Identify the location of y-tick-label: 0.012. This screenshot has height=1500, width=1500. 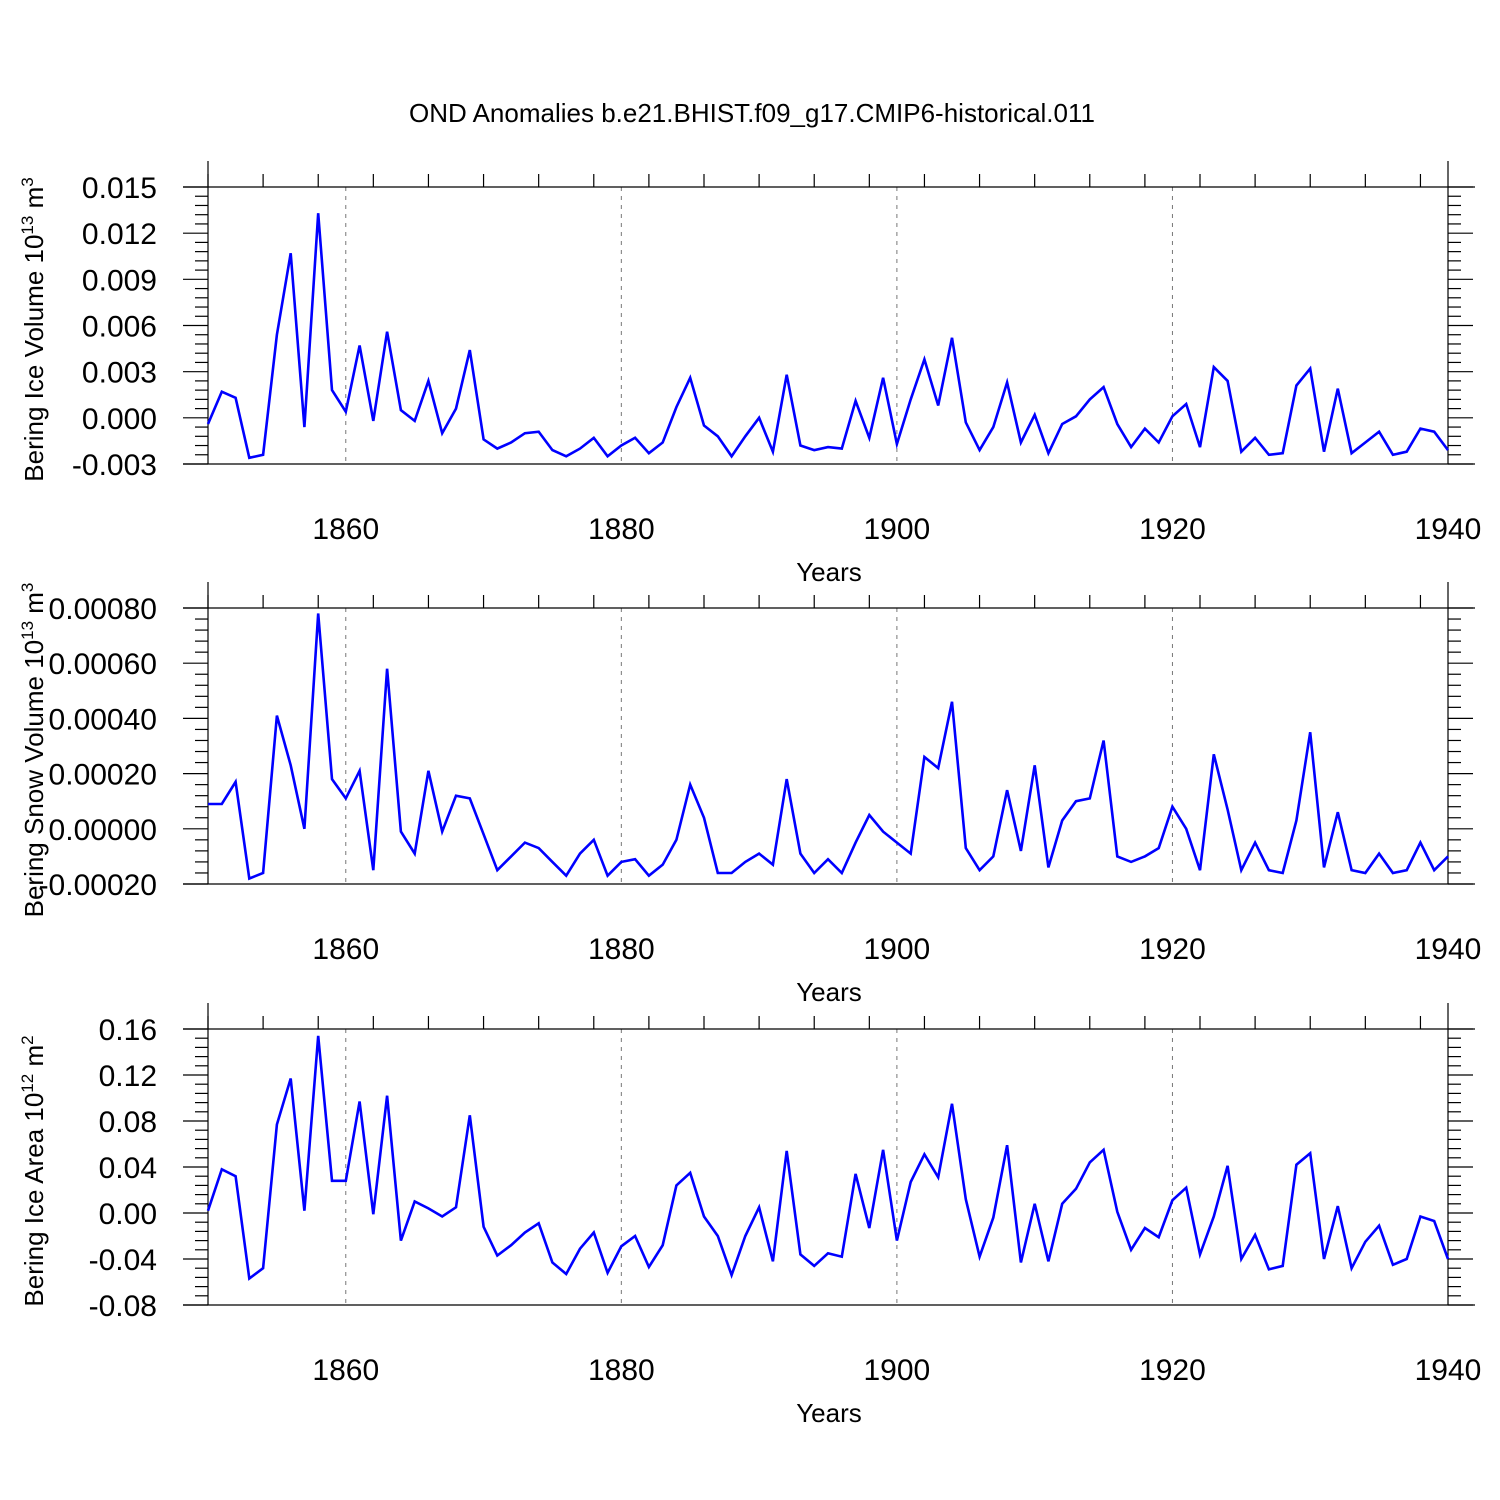
(119, 234).